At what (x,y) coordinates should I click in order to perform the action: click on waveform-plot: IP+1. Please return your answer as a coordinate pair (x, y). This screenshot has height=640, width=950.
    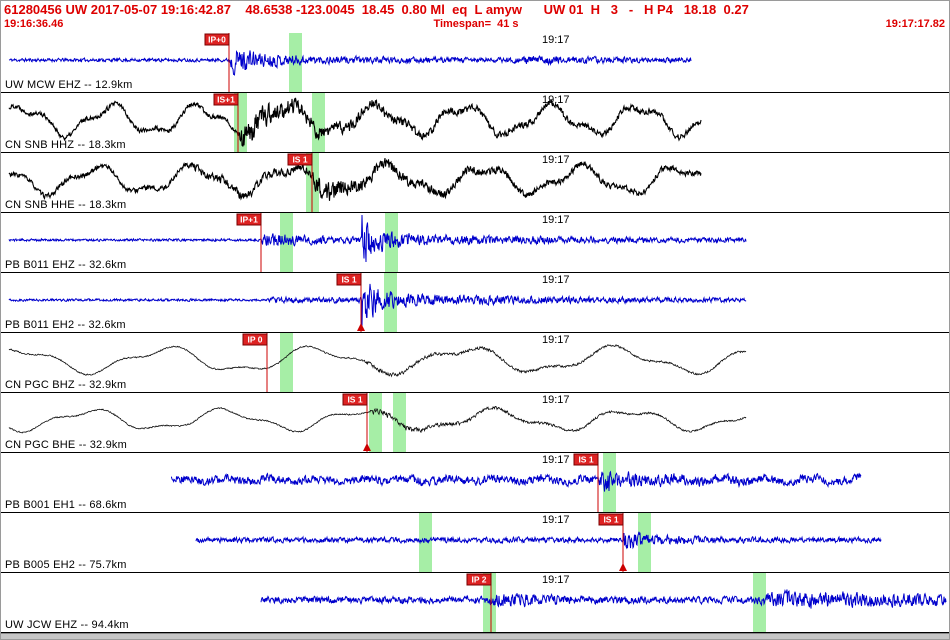
    Looking at the image, I should click on (475, 242).